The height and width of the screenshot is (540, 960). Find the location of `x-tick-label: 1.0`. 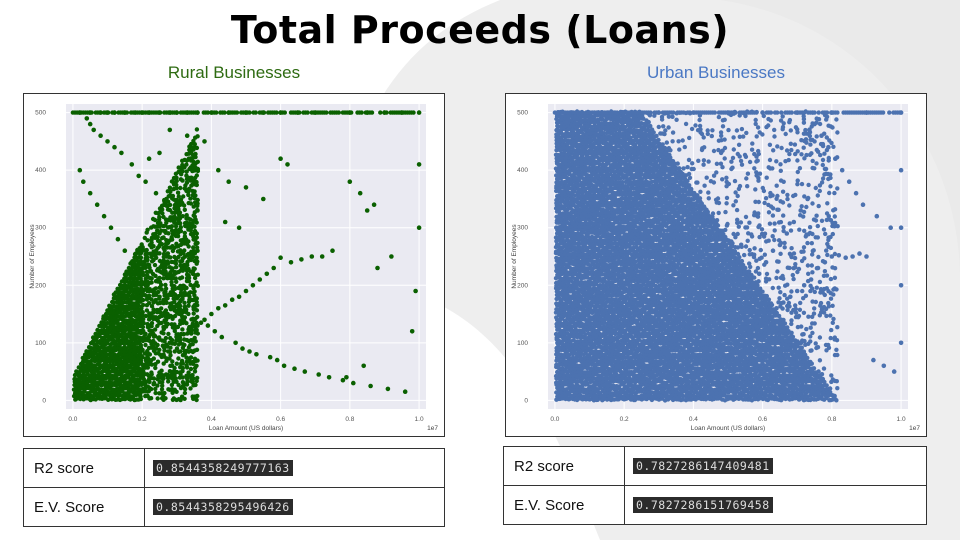

x-tick-label: 1.0 is located at coordinates (901, 419).